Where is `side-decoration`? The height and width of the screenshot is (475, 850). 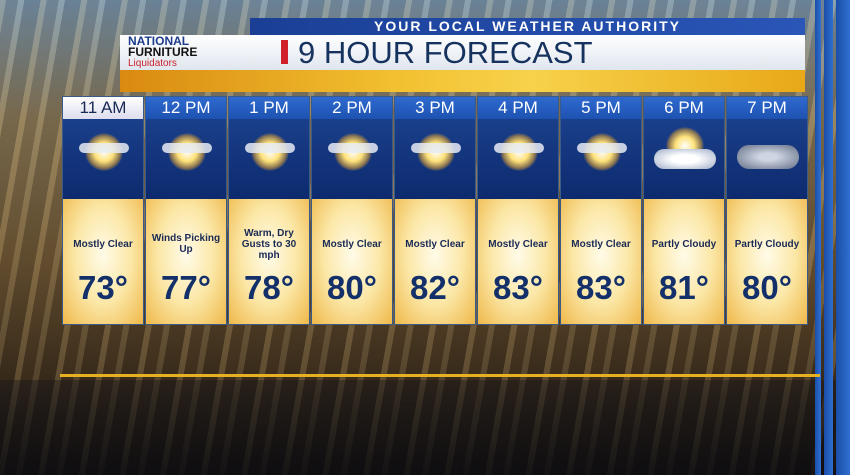 side-decoration is located at coordinates (829, 237).